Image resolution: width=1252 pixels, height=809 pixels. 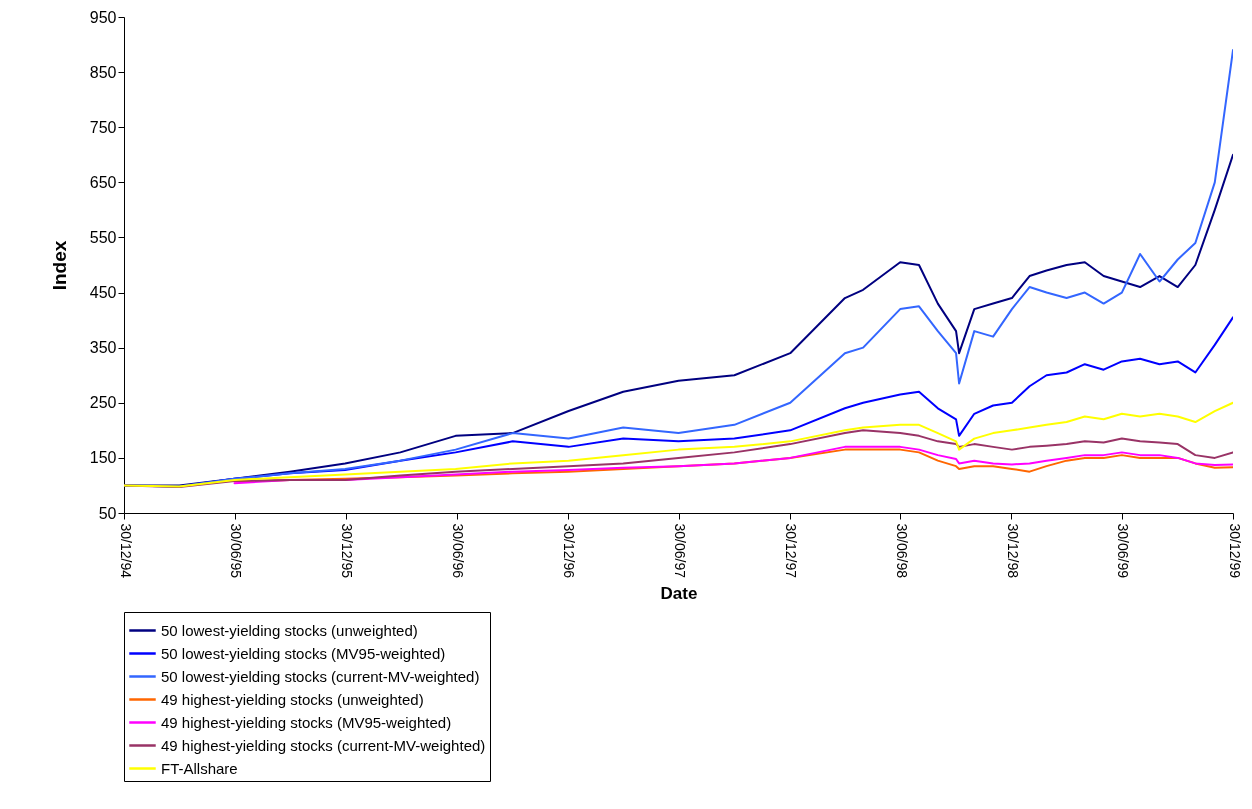 What do you see at coordinates (199, 768) in the screenshot?
I see `legend-label: FT-Allshare` at bounding box center [199, 768].